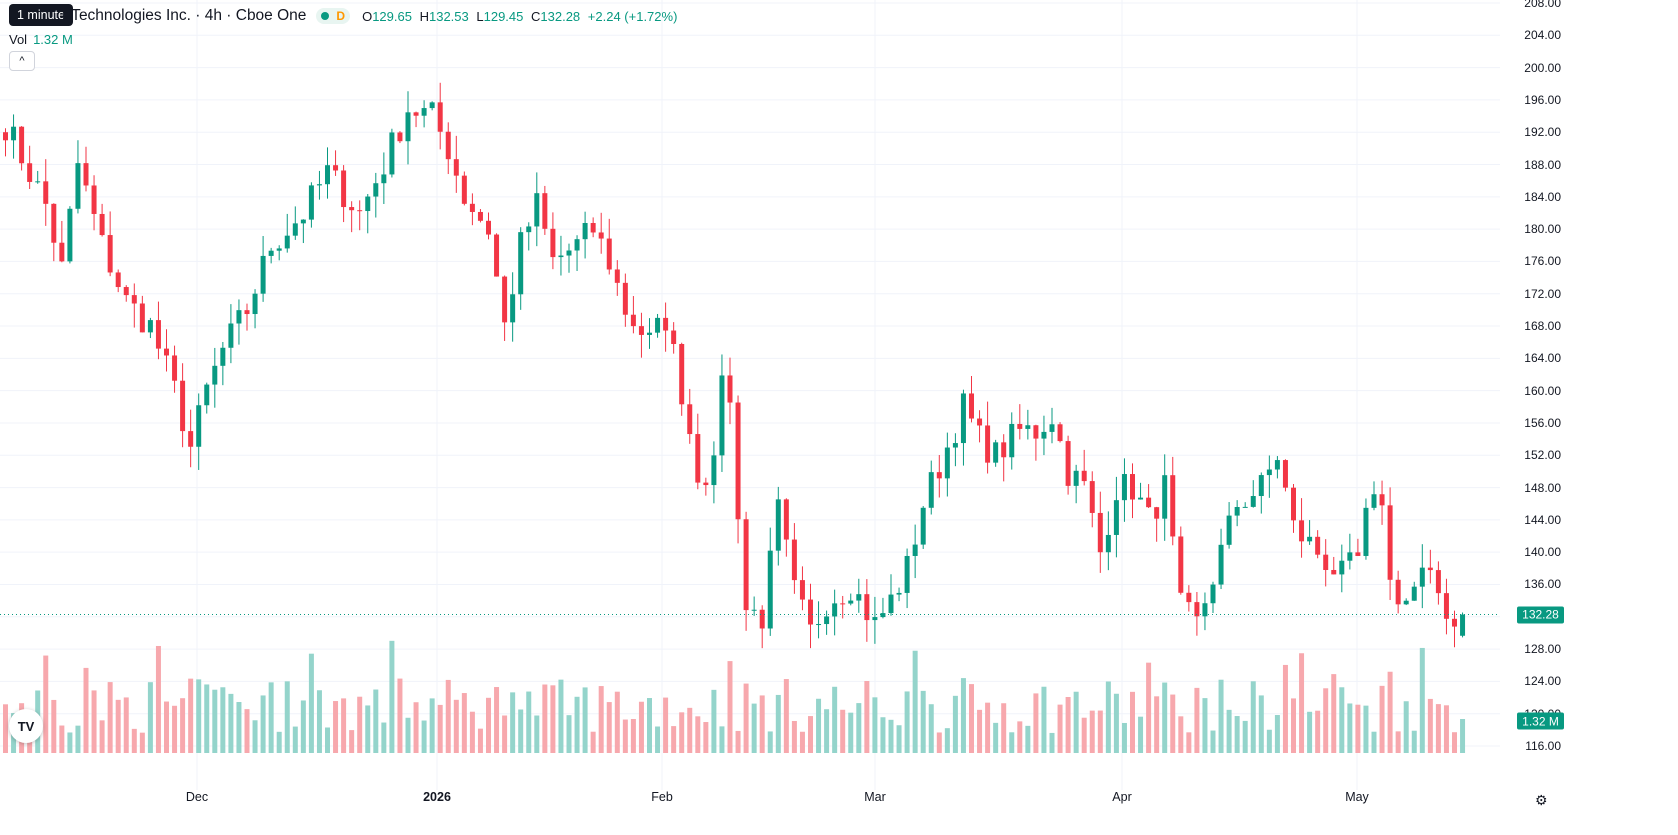 The height and width of the screenshot is (835, 1678). I want to click on gear-icon: ⚙, so click(1541, 800).